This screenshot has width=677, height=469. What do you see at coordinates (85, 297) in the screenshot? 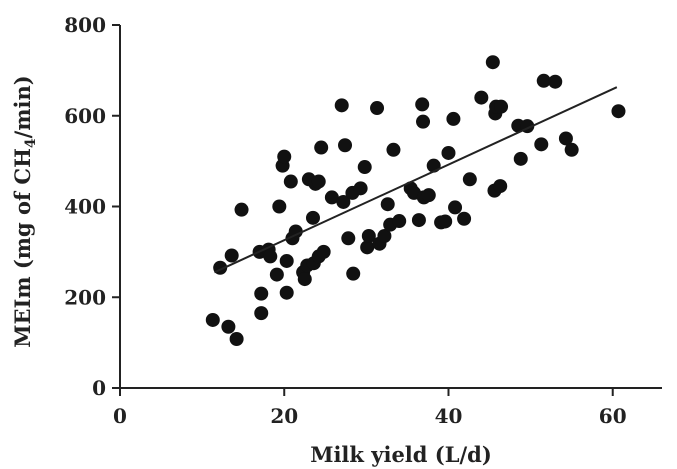
I see `y-tick-label-200: 200` at bounding box center [85, 297].